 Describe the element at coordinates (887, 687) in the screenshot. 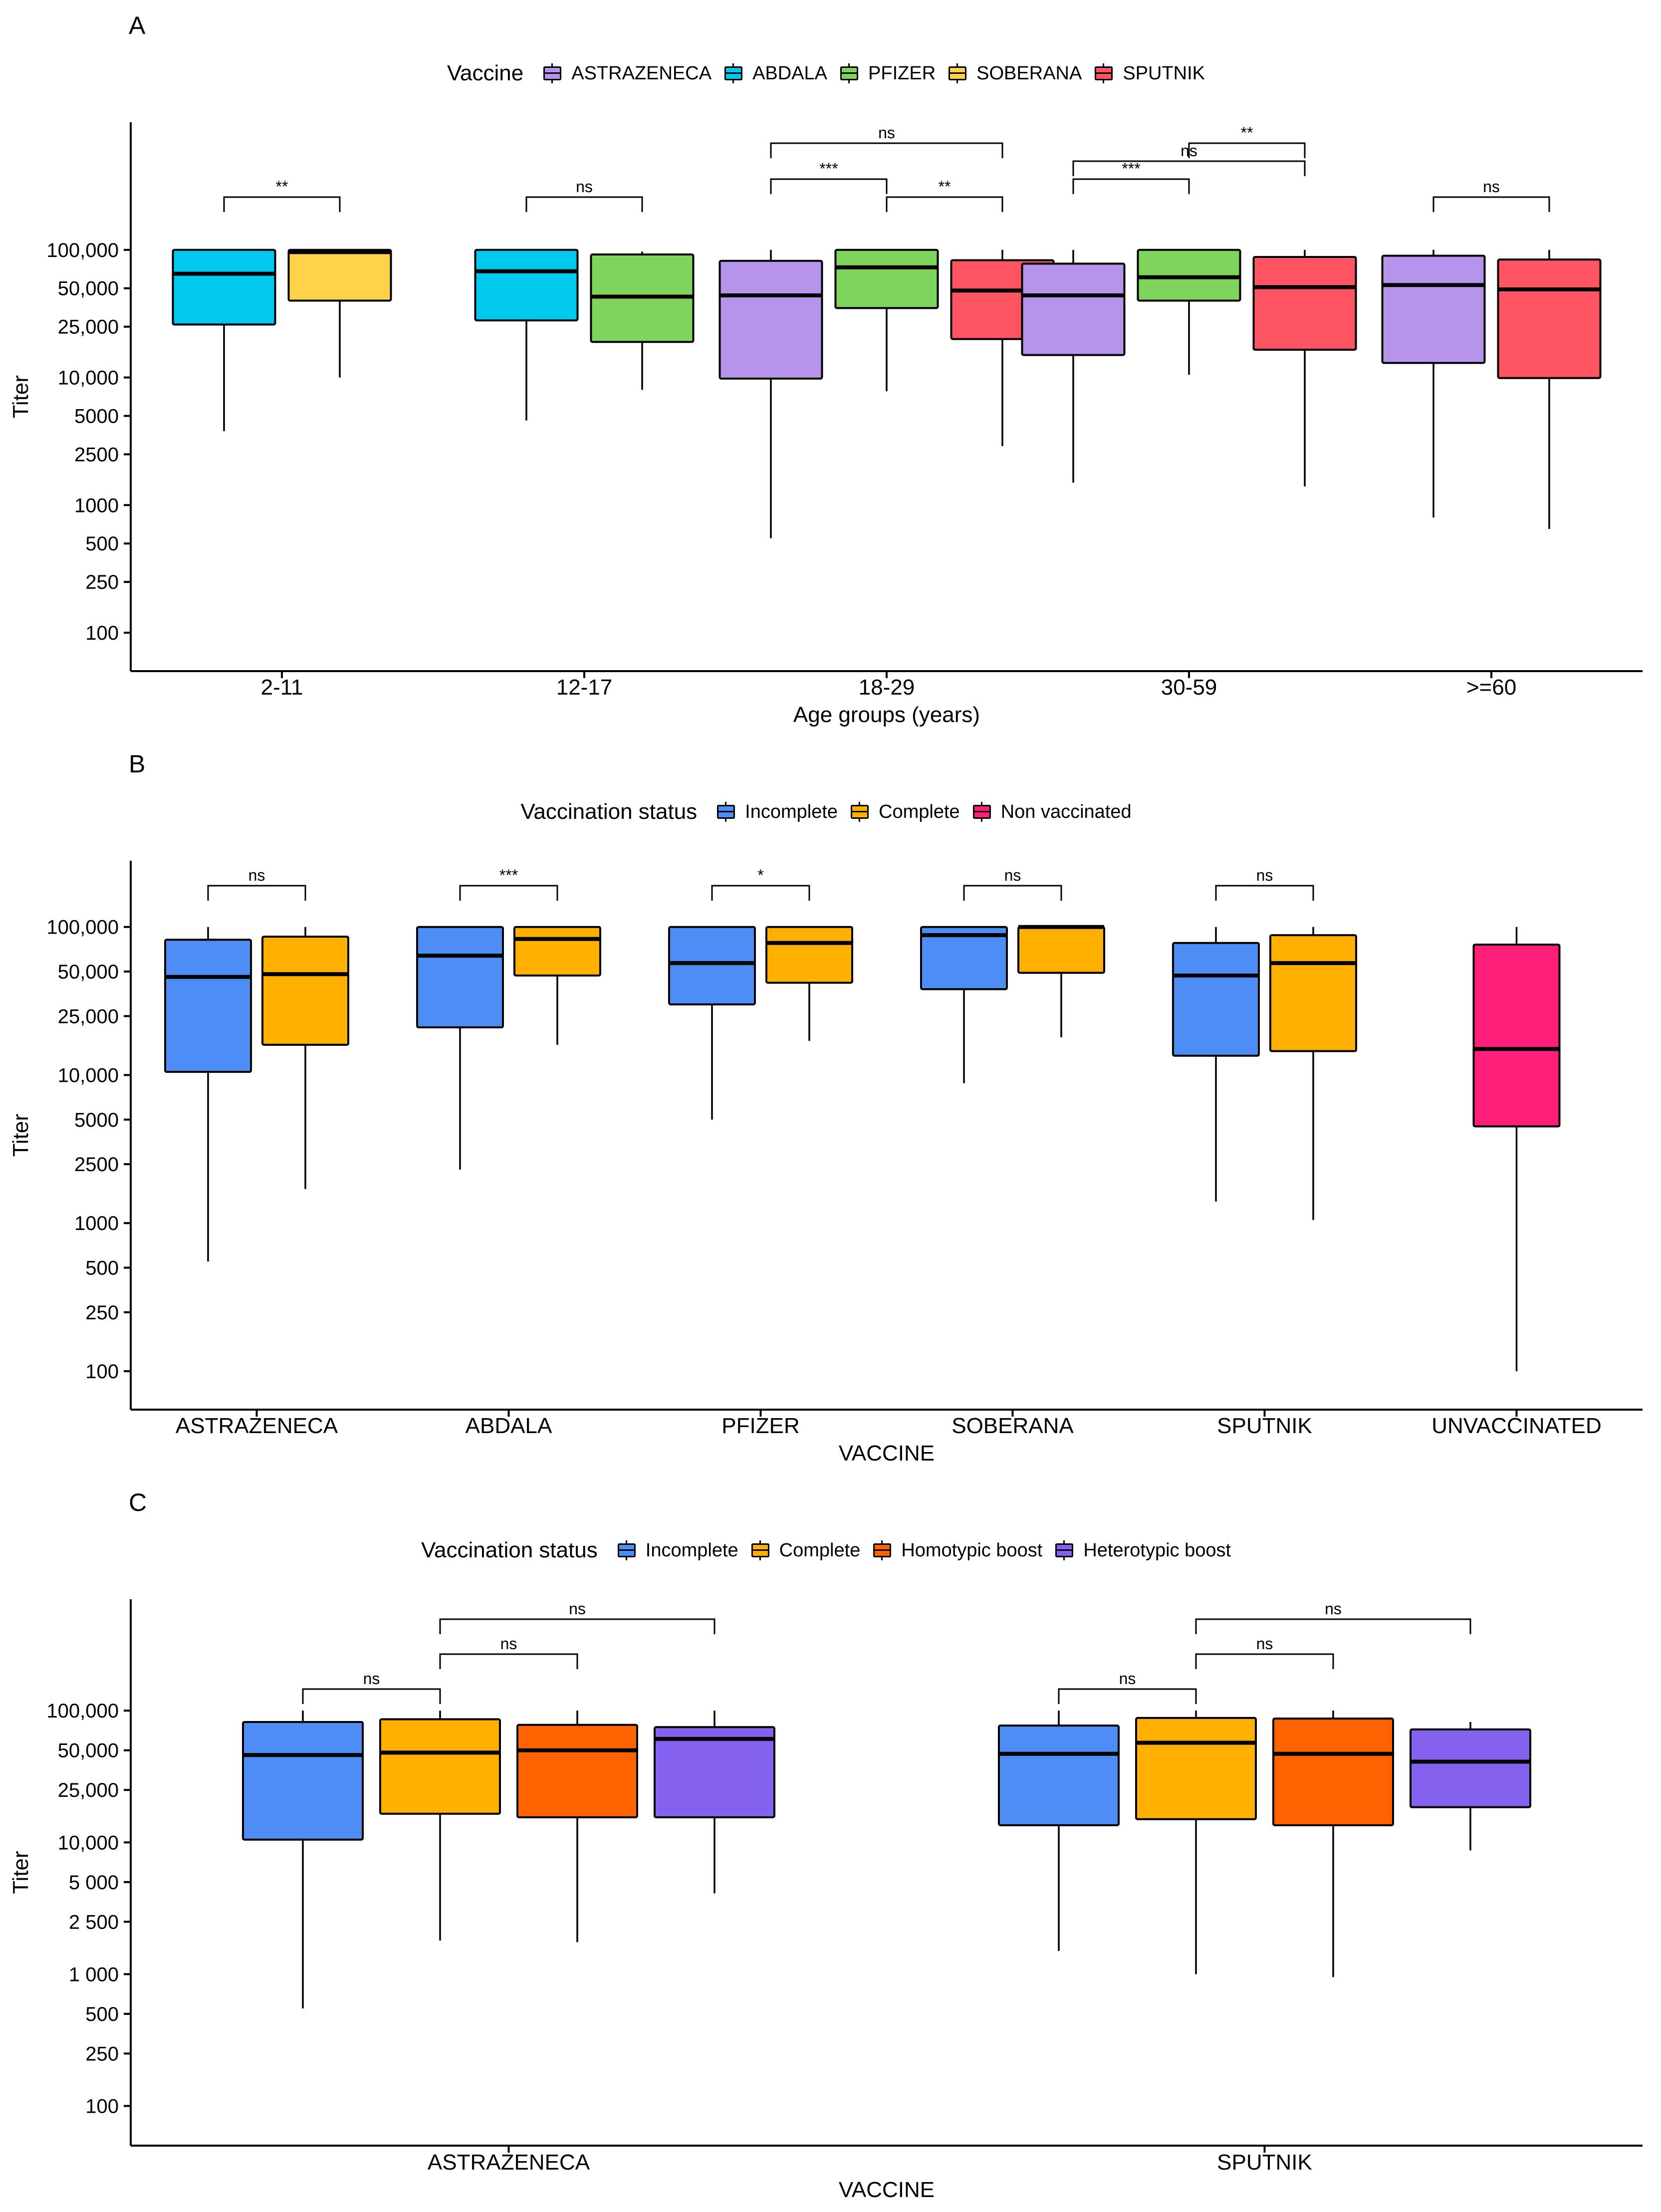

I see `x-tick-label: 18-29` at that location.